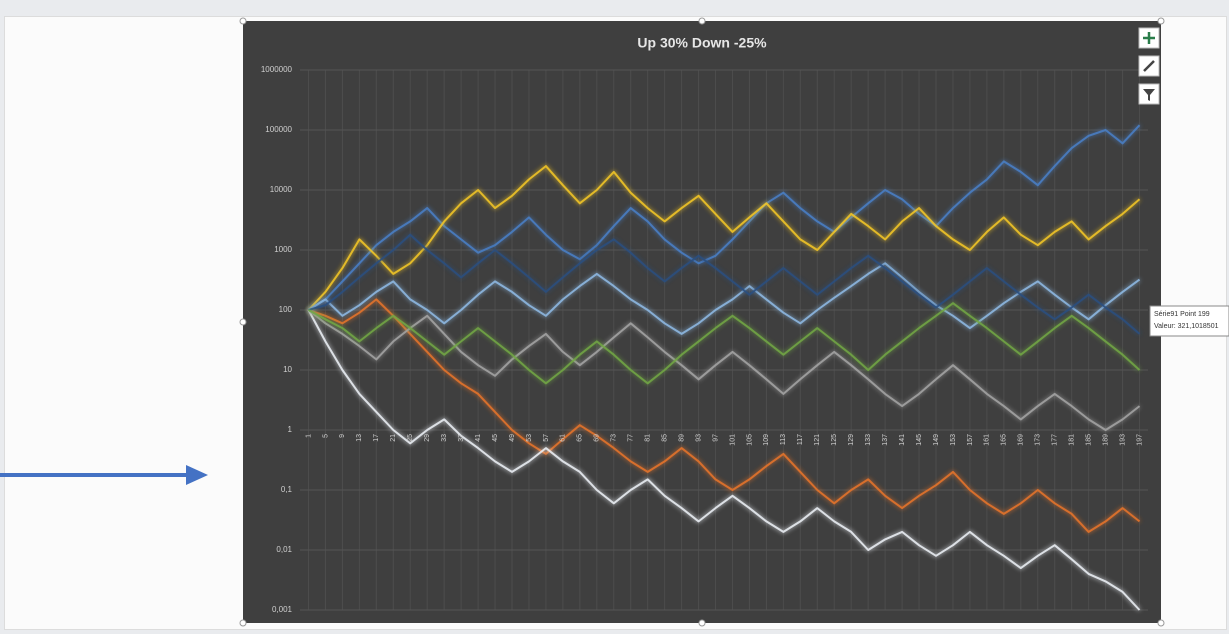 Image resolution: width=1229 pixels, height=634 pixels. What do you see at coordinates (308, 436) in the screenshot?
I see `x-tick-label: 1` at bounding box center [308, 436].